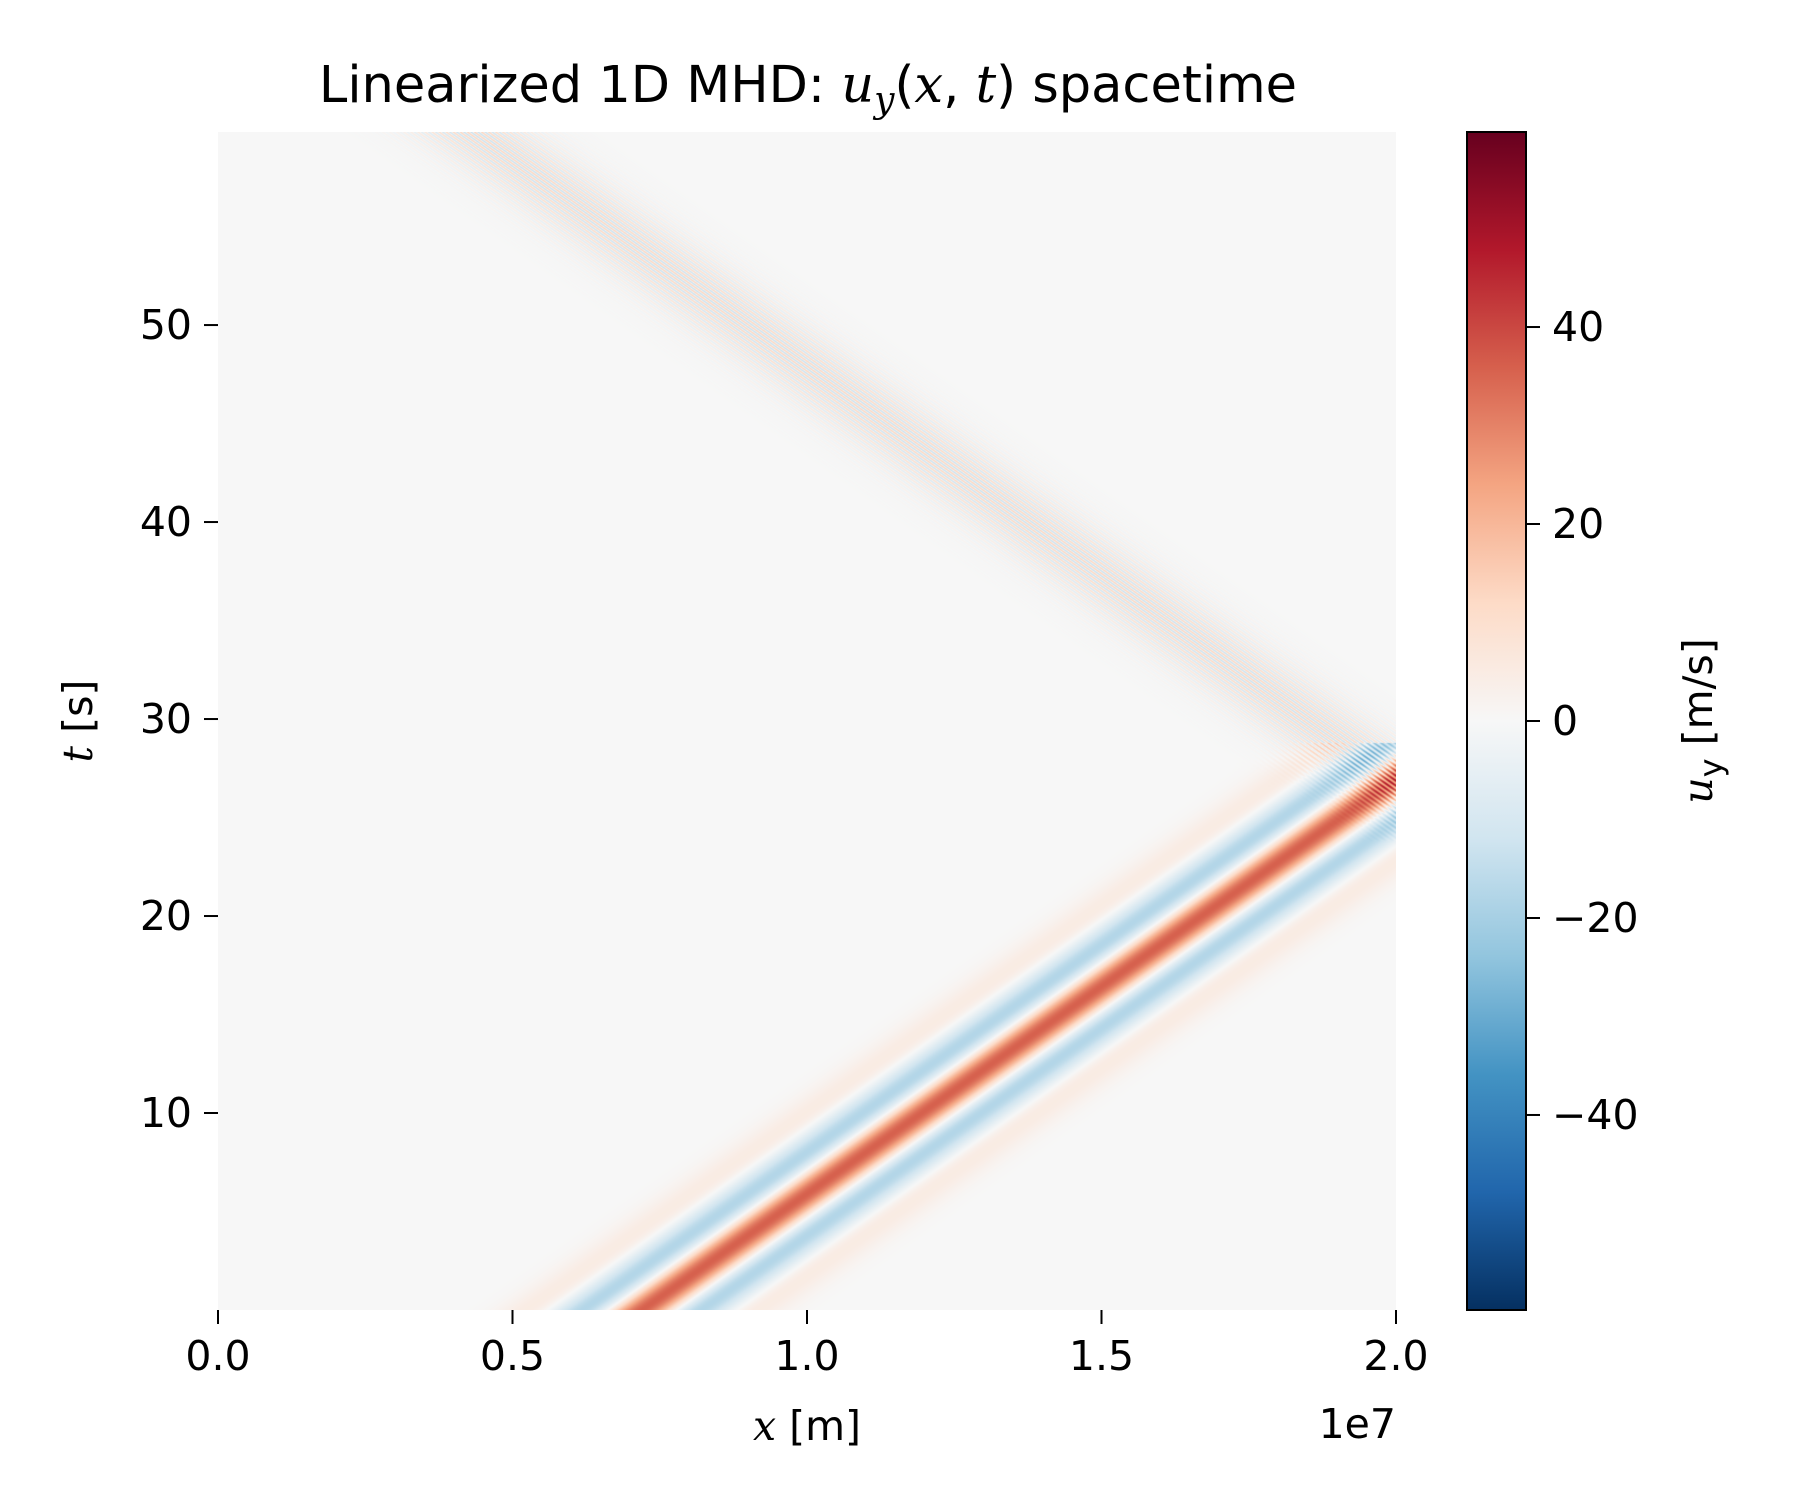 The width and height of the screenshot is (1800, 1500). What do you see at coordinates (512, 1356) in the screenshot?
I see `x-tick-label: 0.5` at bounding box center [512, 1356].